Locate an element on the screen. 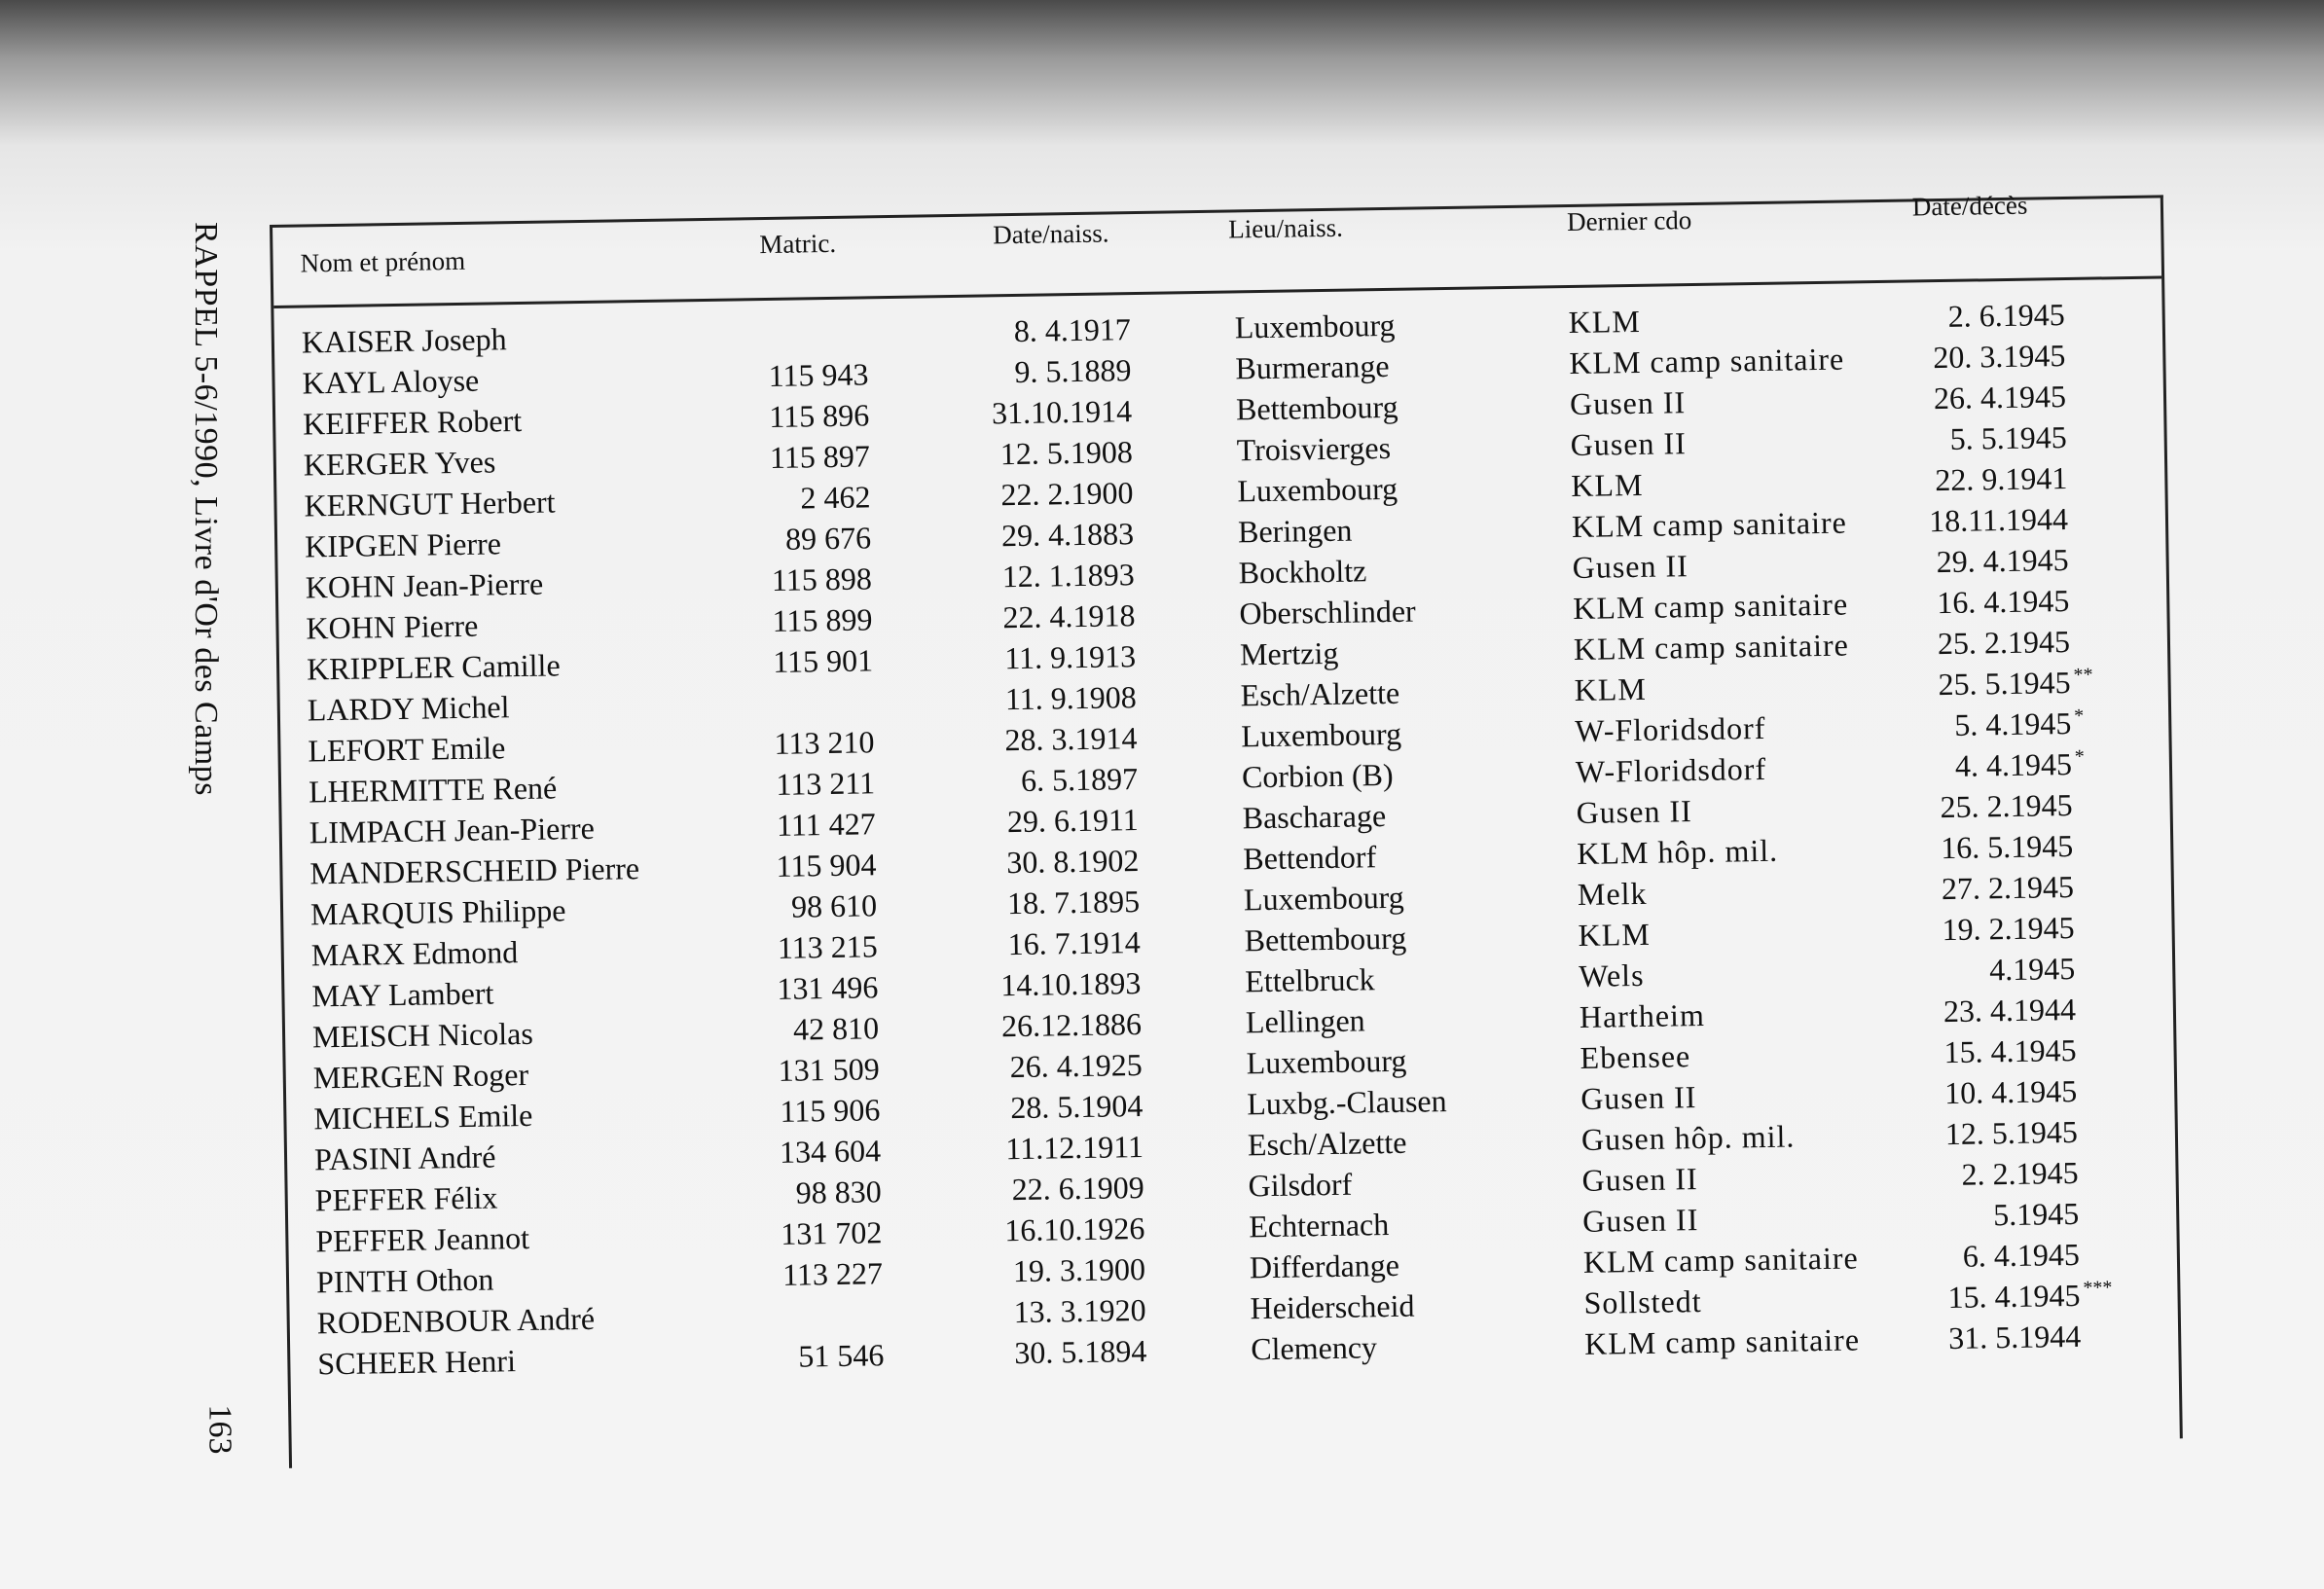 The height and width of the screenshot is (1589, 2324). cell-name: KEIFFER Robert is located at coordinates (412, 422).